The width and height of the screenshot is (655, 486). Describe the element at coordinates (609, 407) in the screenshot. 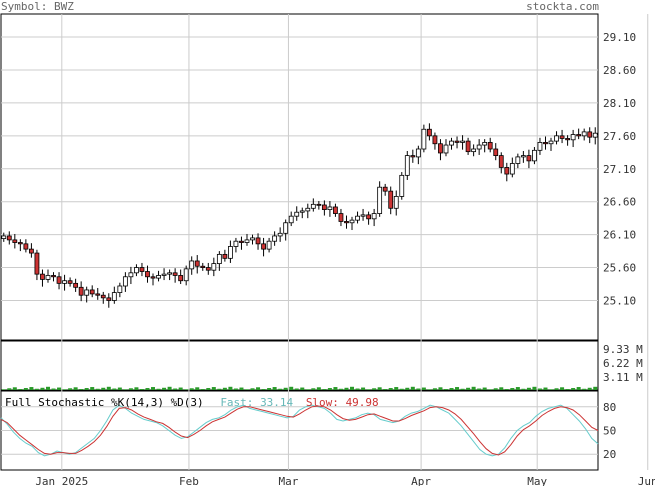

I see `stochastic-tick-label: 80` at that location.